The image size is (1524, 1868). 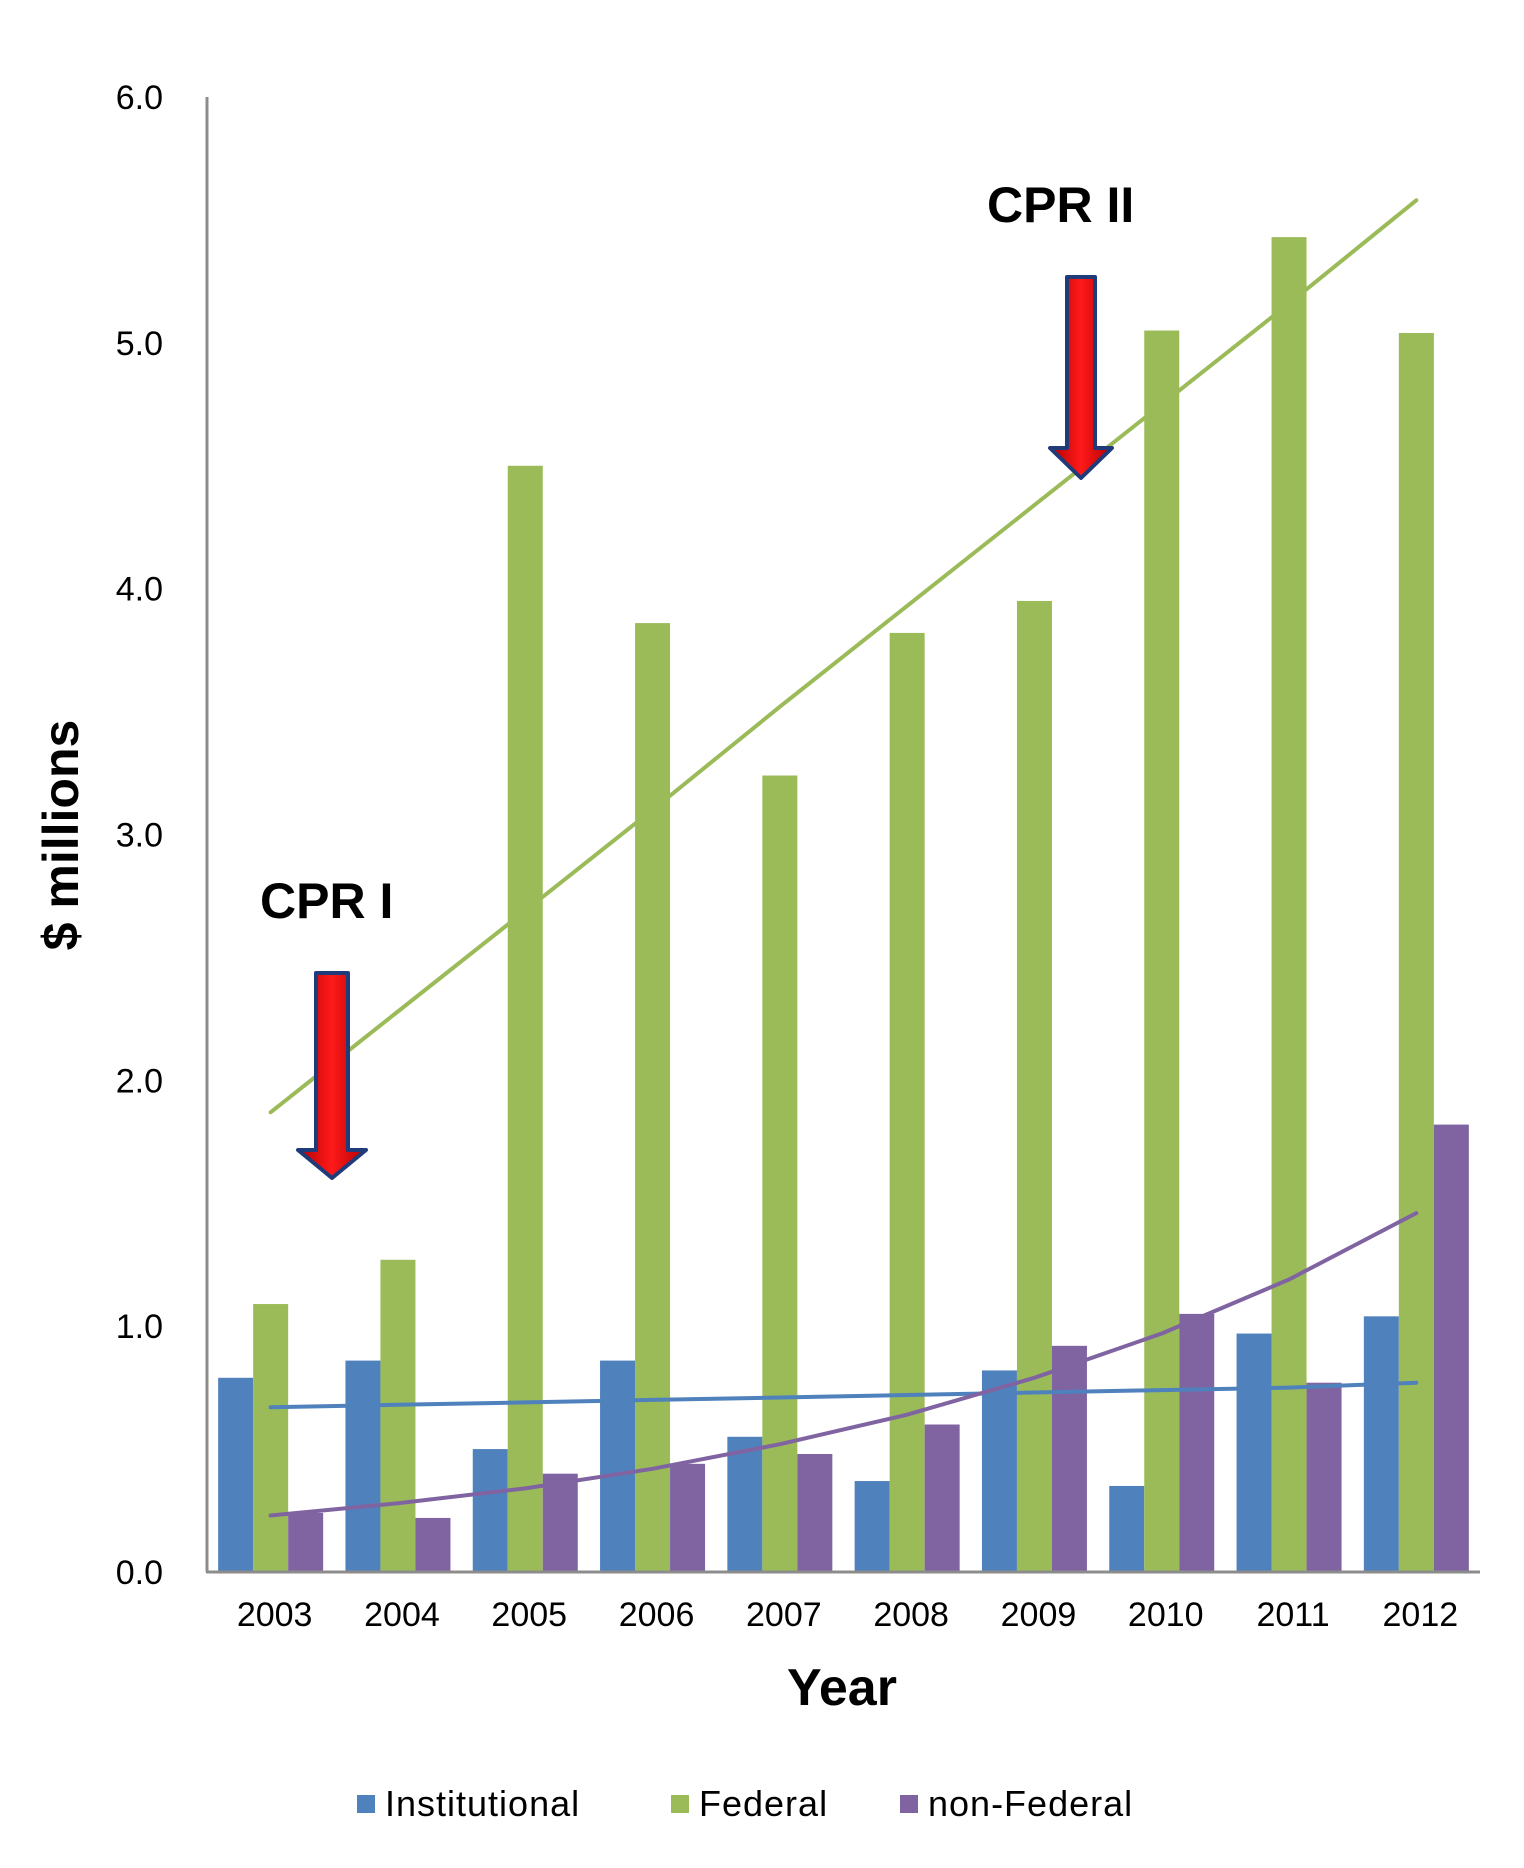 I want to click on y-tick-label: 4.0, so click(x=139, y=590).